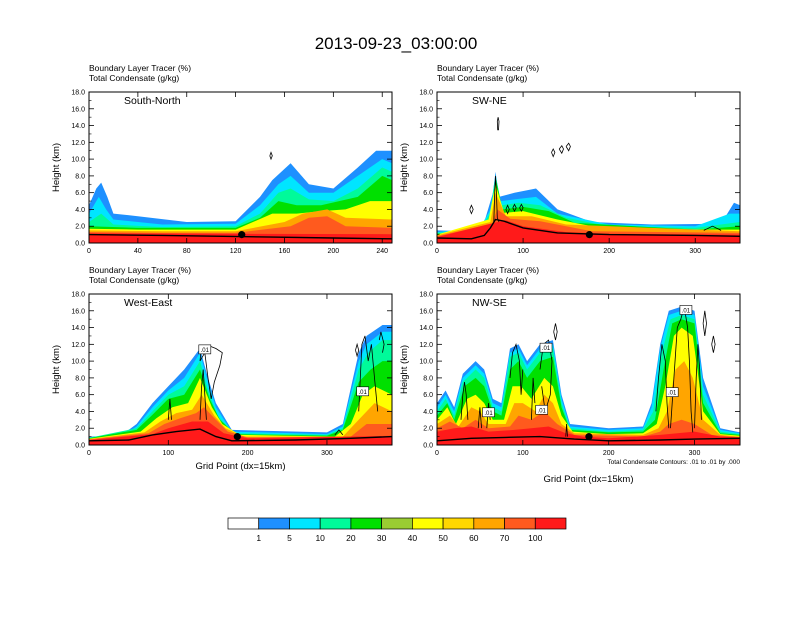 The image size is (792, 617). I want to click on x-tick-label: 80, so click(187, 251).